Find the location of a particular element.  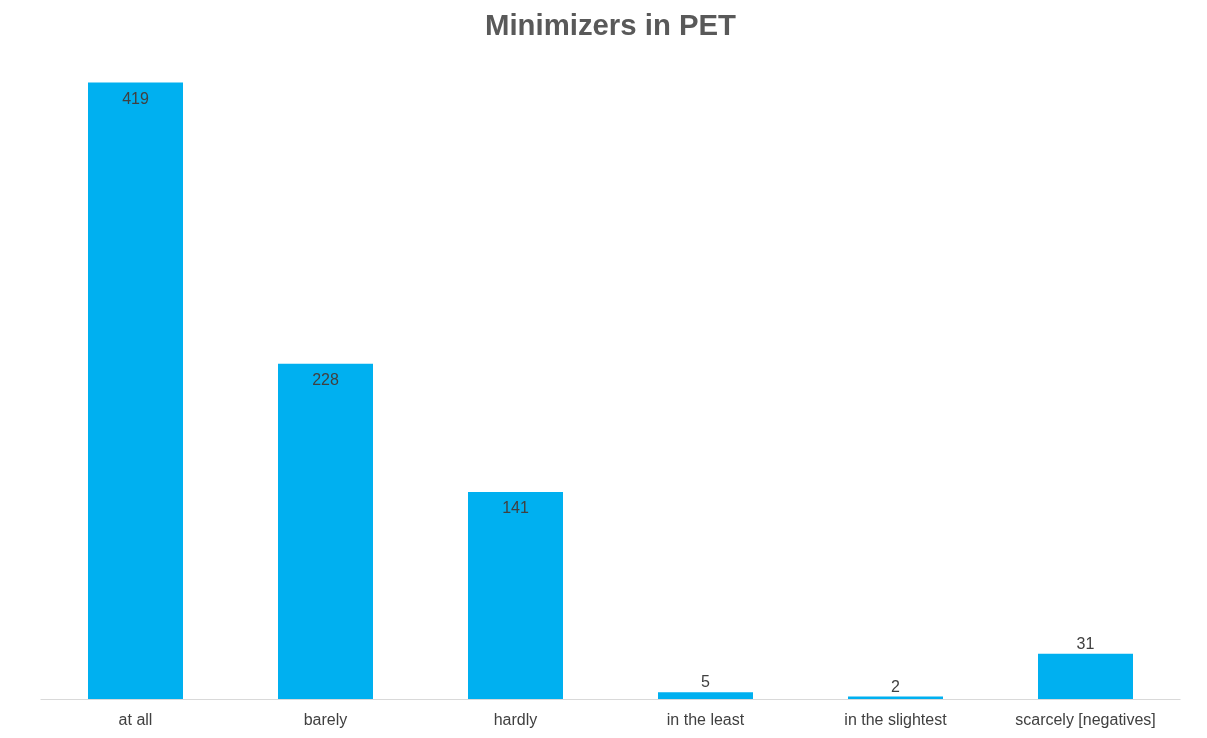

x-tick-label: barely is located at coordinates (325, 719).